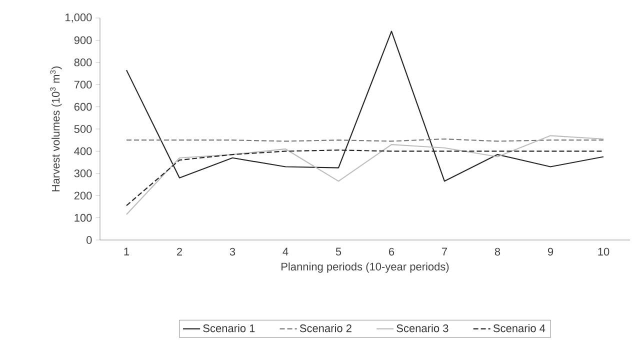  Describe the element at coordinates (83, 151) in the screenshot. I see `y-tick-label: 400` at that location.